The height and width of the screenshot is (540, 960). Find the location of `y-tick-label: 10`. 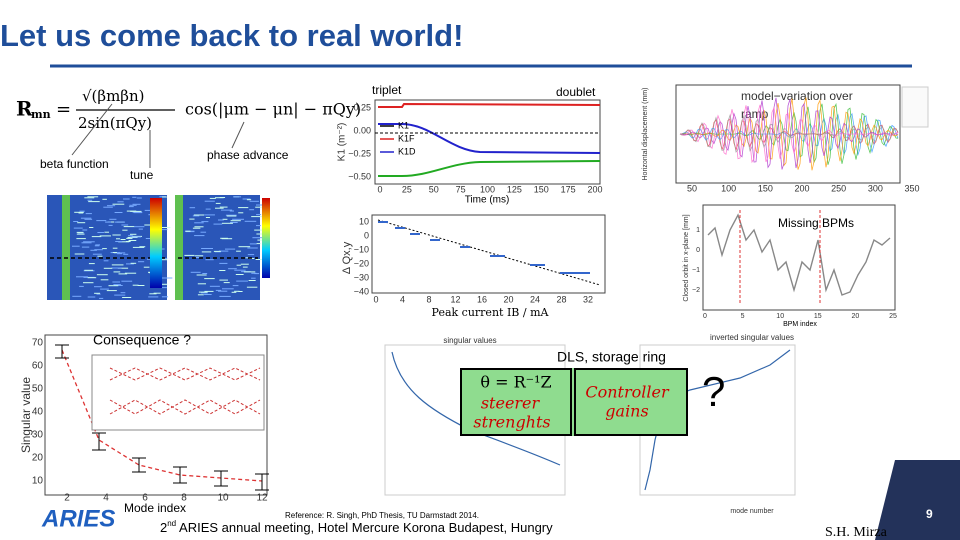

y-tick-label: 10 is located at coordinates (38, 481).